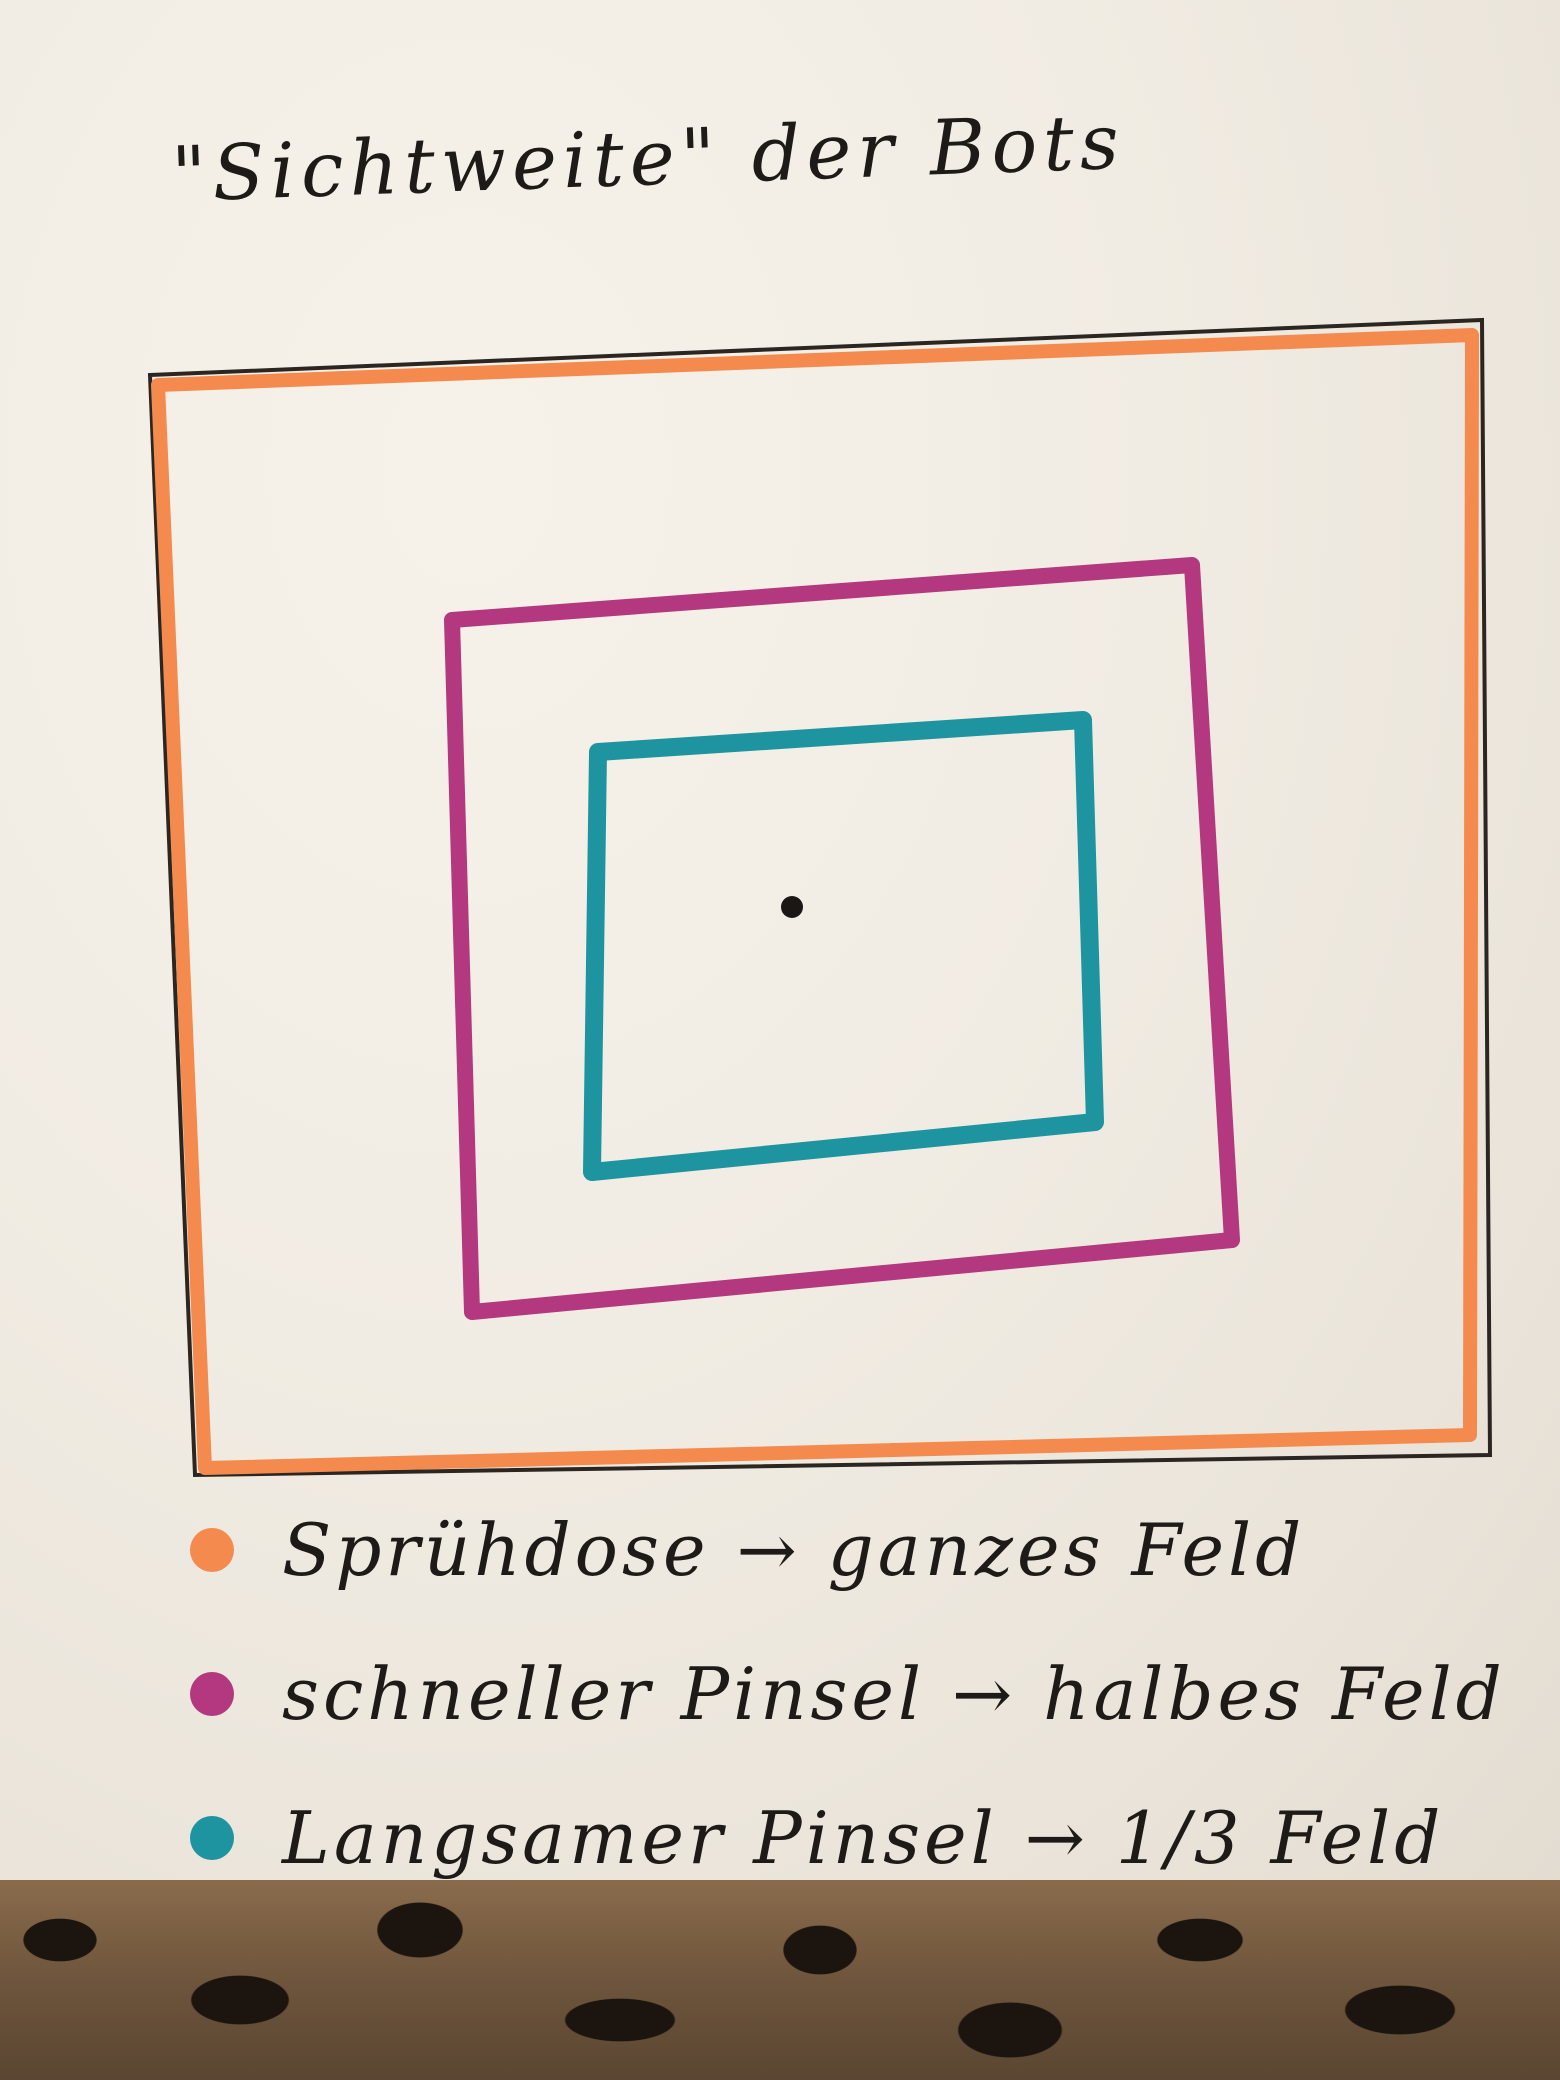 The height and width of the screenshot is (2080, 1560). I want to click on legend-label: Sprühdose → ganzes Feld, so click(794, 1550).